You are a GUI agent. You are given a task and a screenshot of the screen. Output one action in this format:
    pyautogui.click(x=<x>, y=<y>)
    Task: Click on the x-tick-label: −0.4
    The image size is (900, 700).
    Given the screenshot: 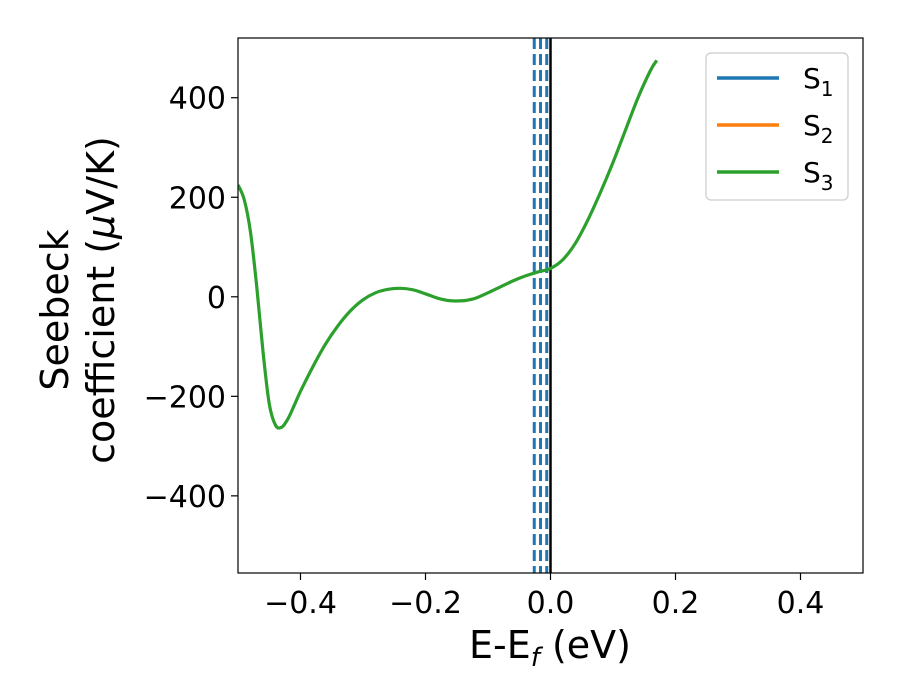 What is the action you would take?
    pyautogui.click(x=300, y=603)
    